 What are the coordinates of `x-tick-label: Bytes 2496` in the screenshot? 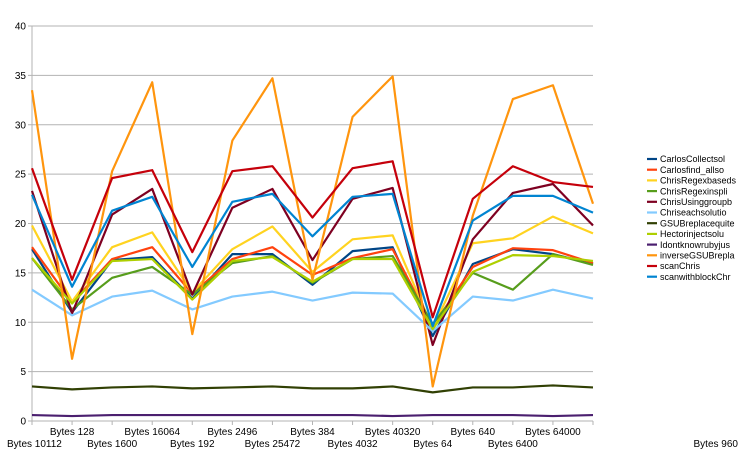 It's located at (232, 432).